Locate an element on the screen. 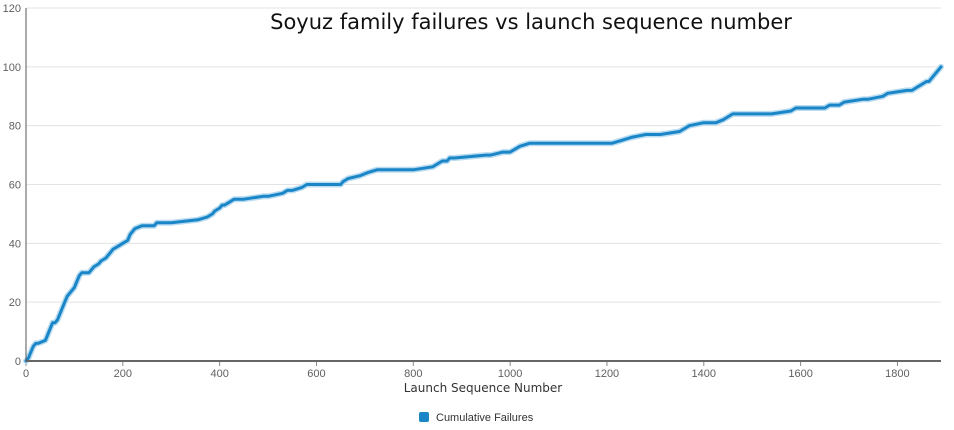 The height and width of the screenshot is (430, 954). y-tick-label: 20 is located at coordinates (15, 303).